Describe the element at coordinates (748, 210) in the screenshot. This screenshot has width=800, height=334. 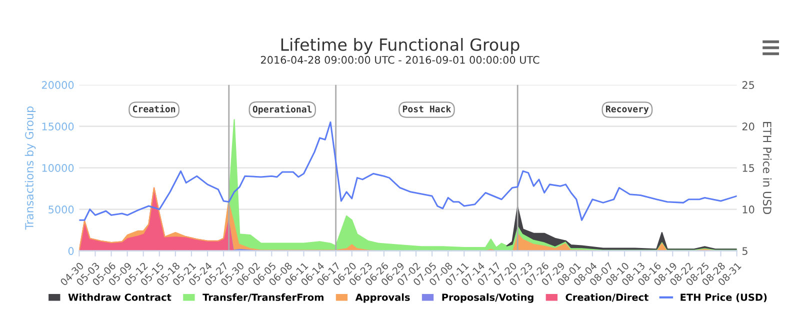
I see `y2-tick-label: 10` at that location.